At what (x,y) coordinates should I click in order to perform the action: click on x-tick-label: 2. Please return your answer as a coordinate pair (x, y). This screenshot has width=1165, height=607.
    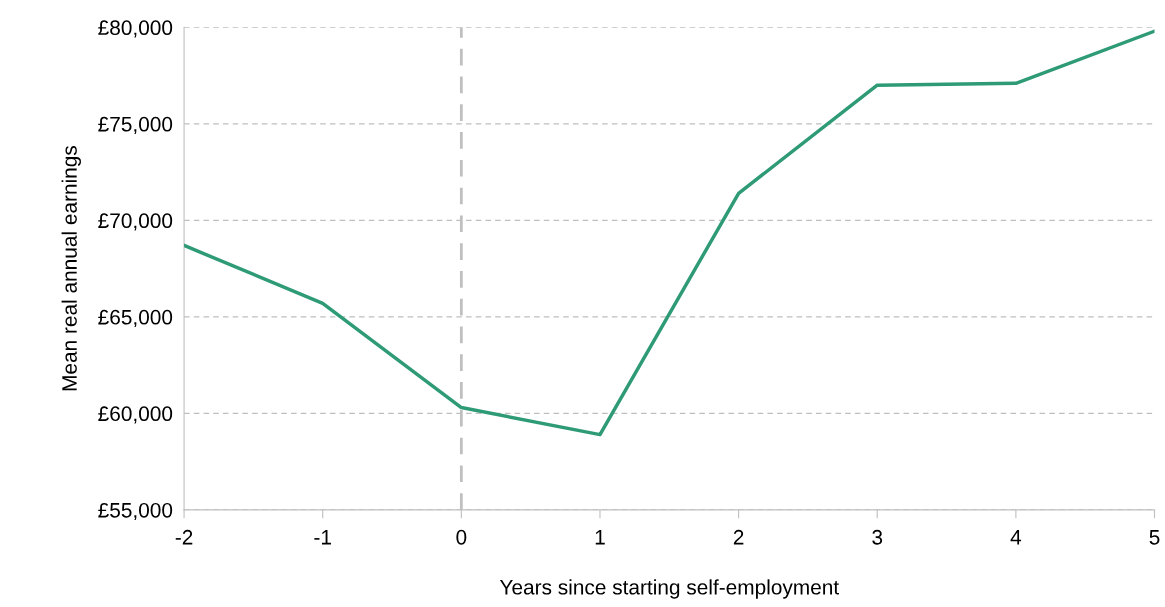
    Looking at the image, I should click on (738, 537).